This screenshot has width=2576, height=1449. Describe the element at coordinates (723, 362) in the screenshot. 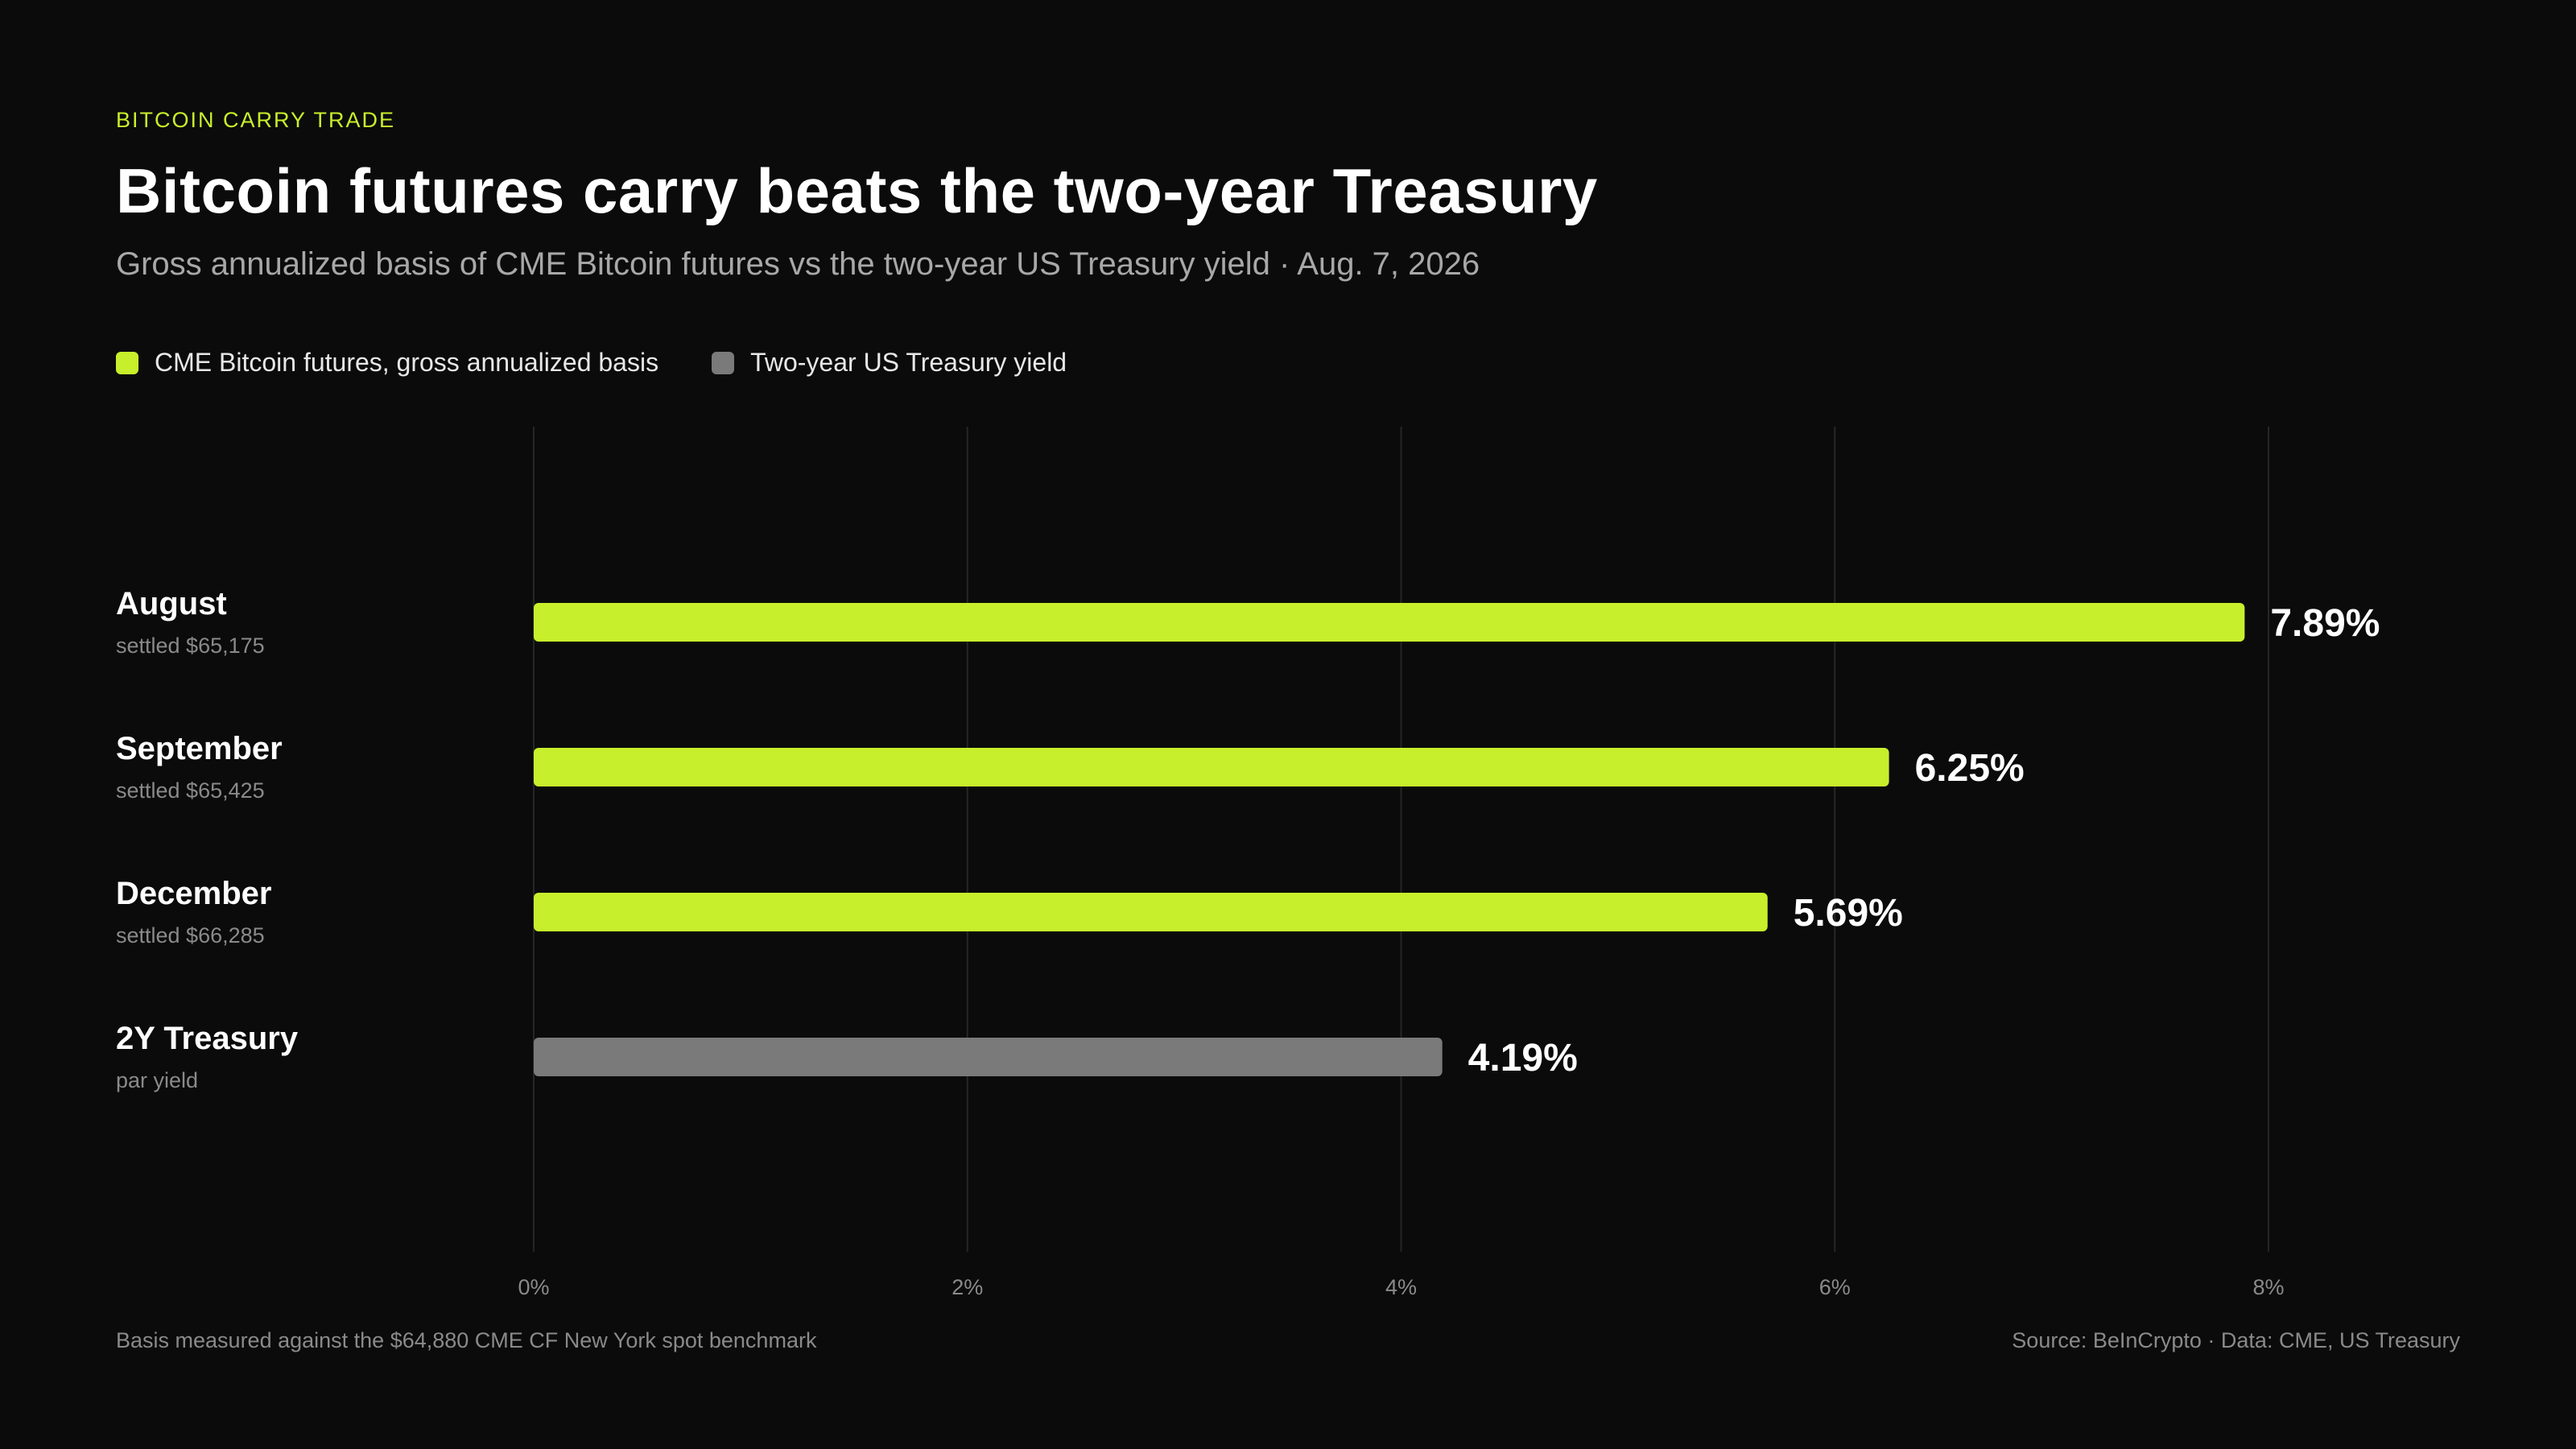

I see `legend-swatch-treasury` at that location.